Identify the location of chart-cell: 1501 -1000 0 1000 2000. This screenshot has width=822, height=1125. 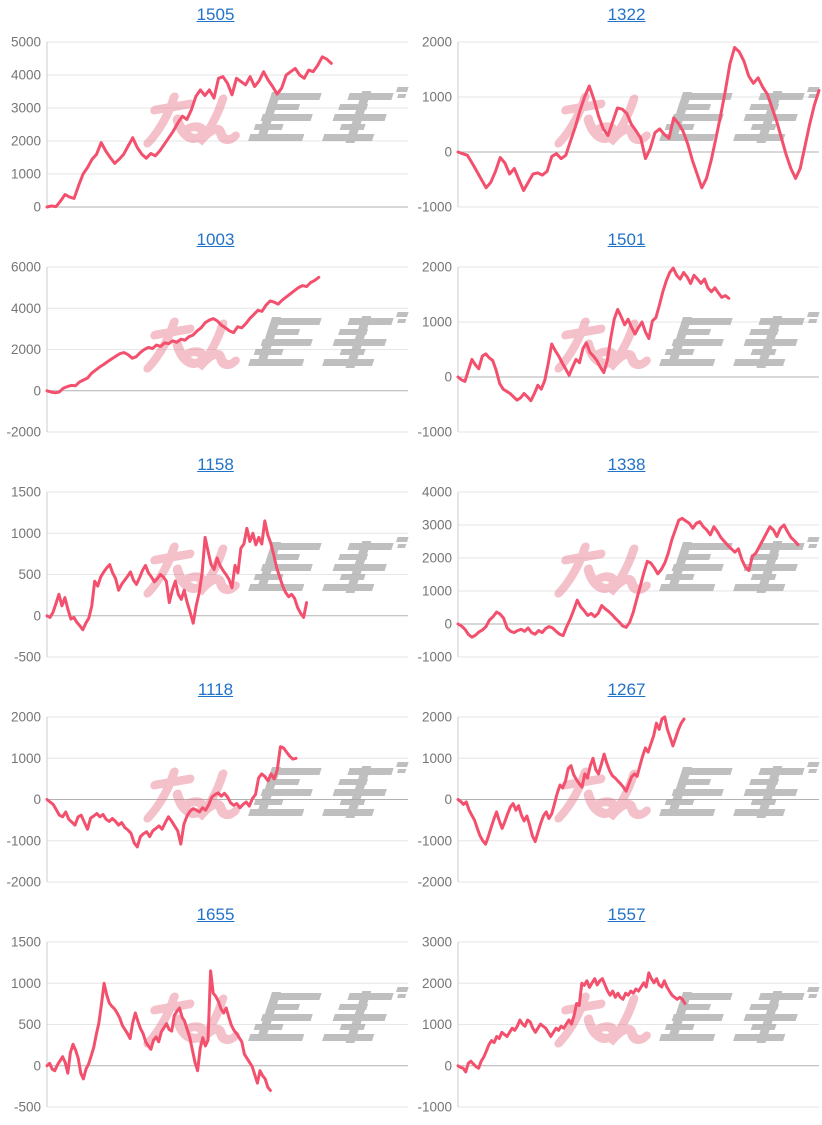
(616, 337).